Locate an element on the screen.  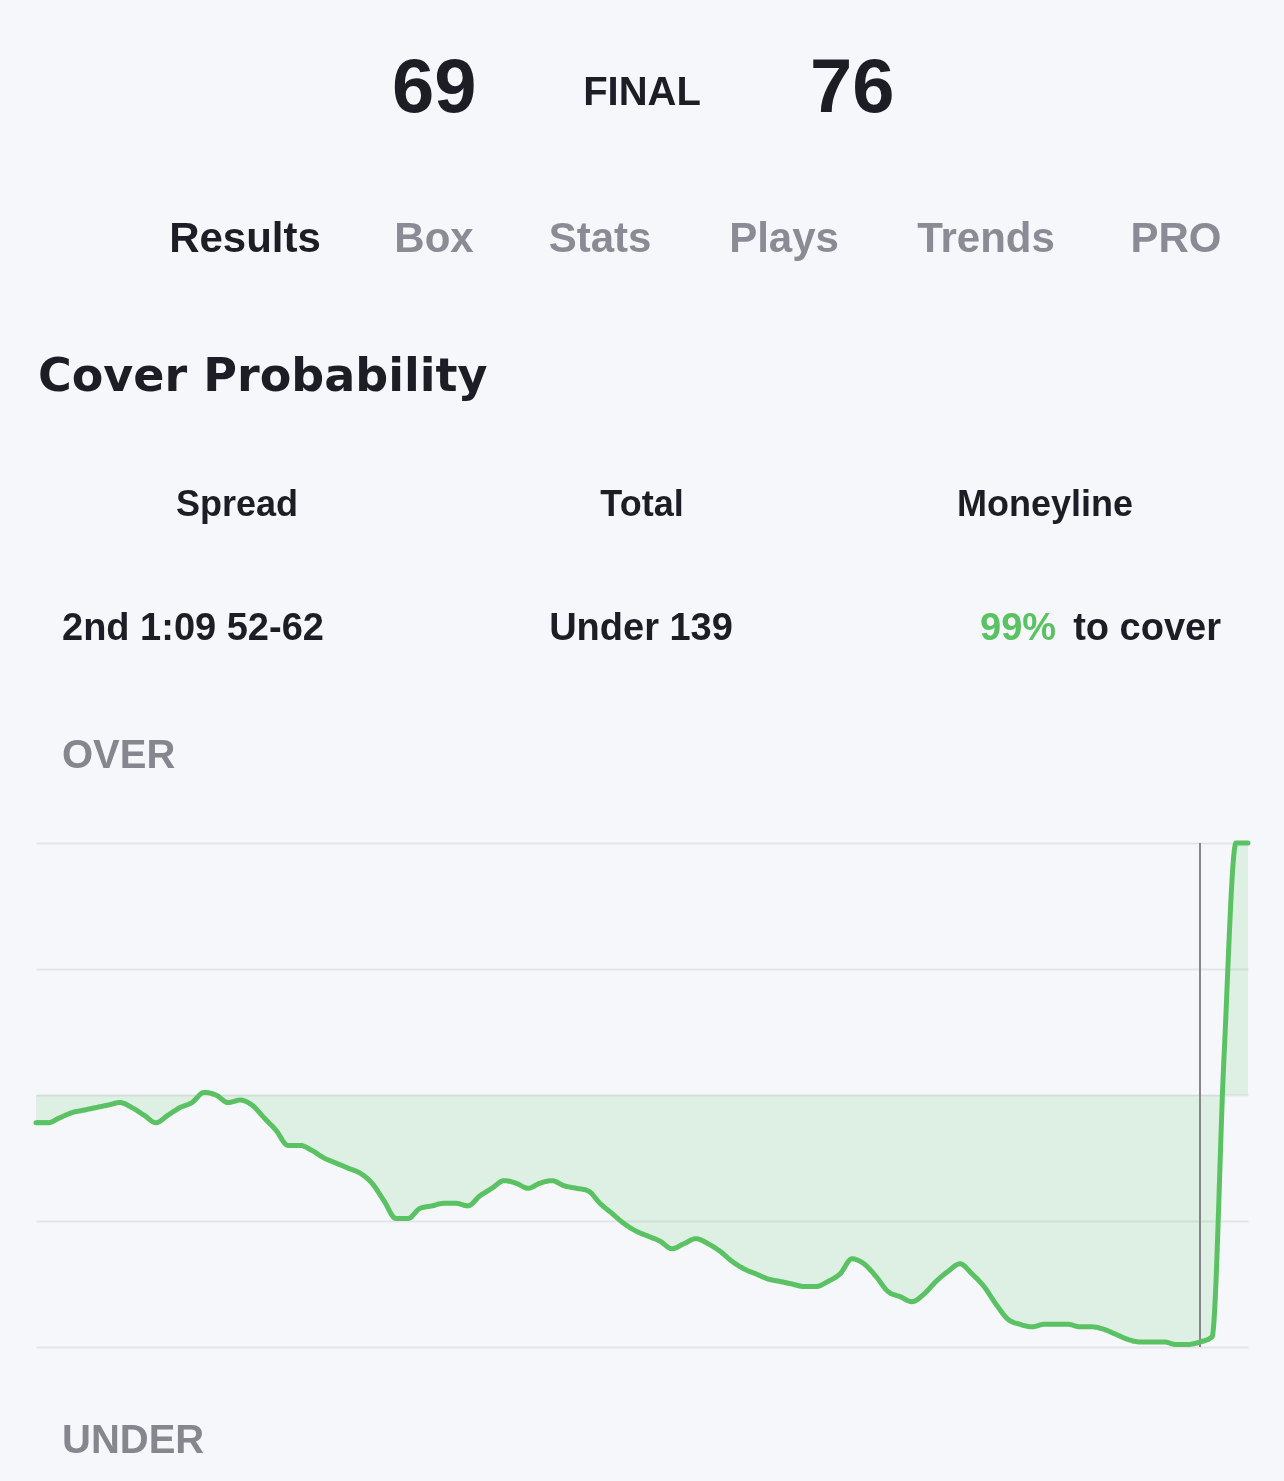
text: Results is located at coordinates (245, 237).